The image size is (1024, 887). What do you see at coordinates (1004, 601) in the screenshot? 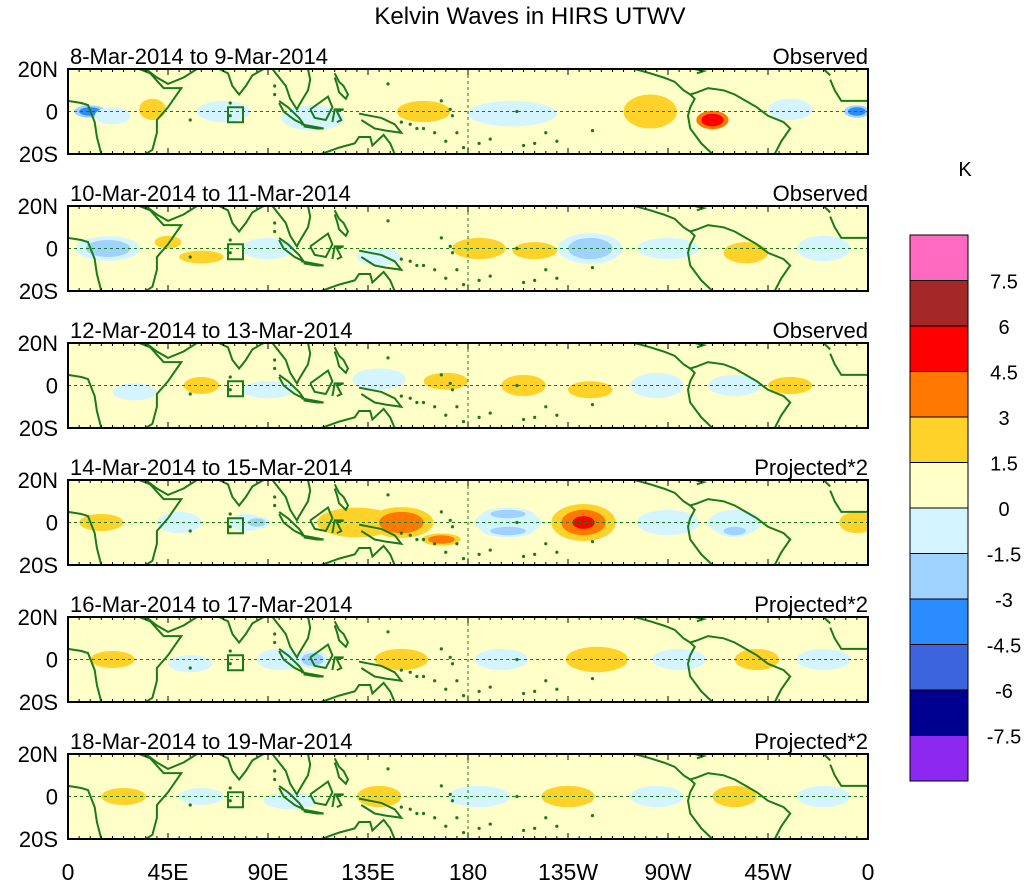
I see `colorbar-label: -3` at bounding box center [1004, 601].